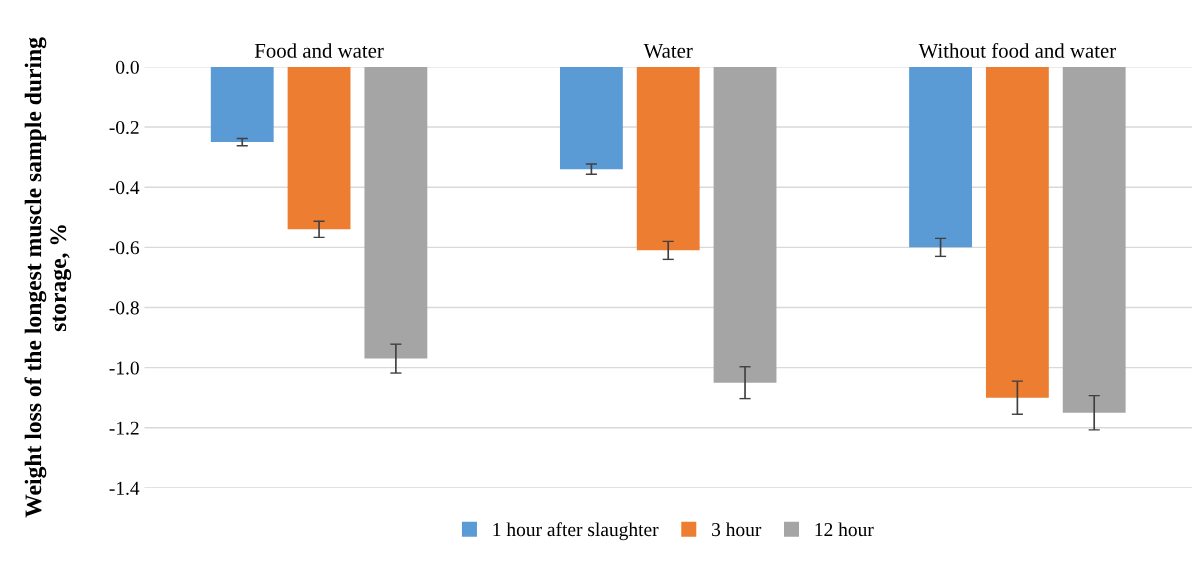 The image size is (1204, 572). What do you see at coordinates (1017, 50) in the screenshot?
I see `x-tick-label: Without food and water` at bounding box center [1017, 50].